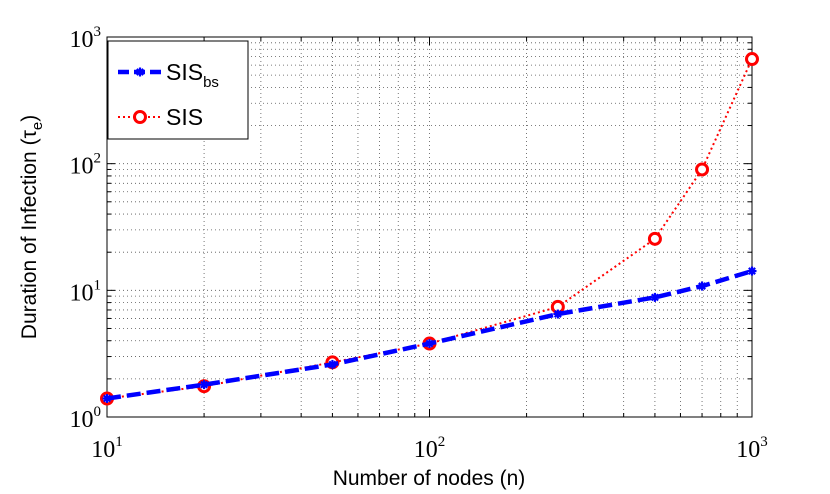 The width and height of the screenshot is (830, 494). I want to click on x-tick-label-exp: 3, so click(764, 442).